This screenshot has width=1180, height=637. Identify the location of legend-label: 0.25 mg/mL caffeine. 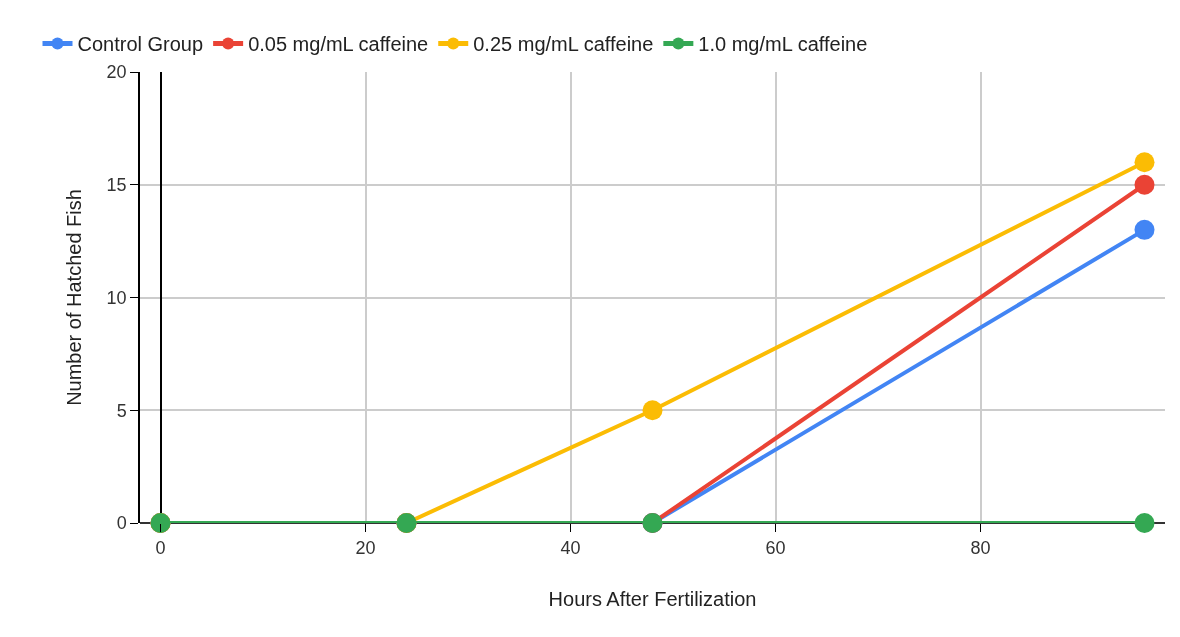
(563, 44).